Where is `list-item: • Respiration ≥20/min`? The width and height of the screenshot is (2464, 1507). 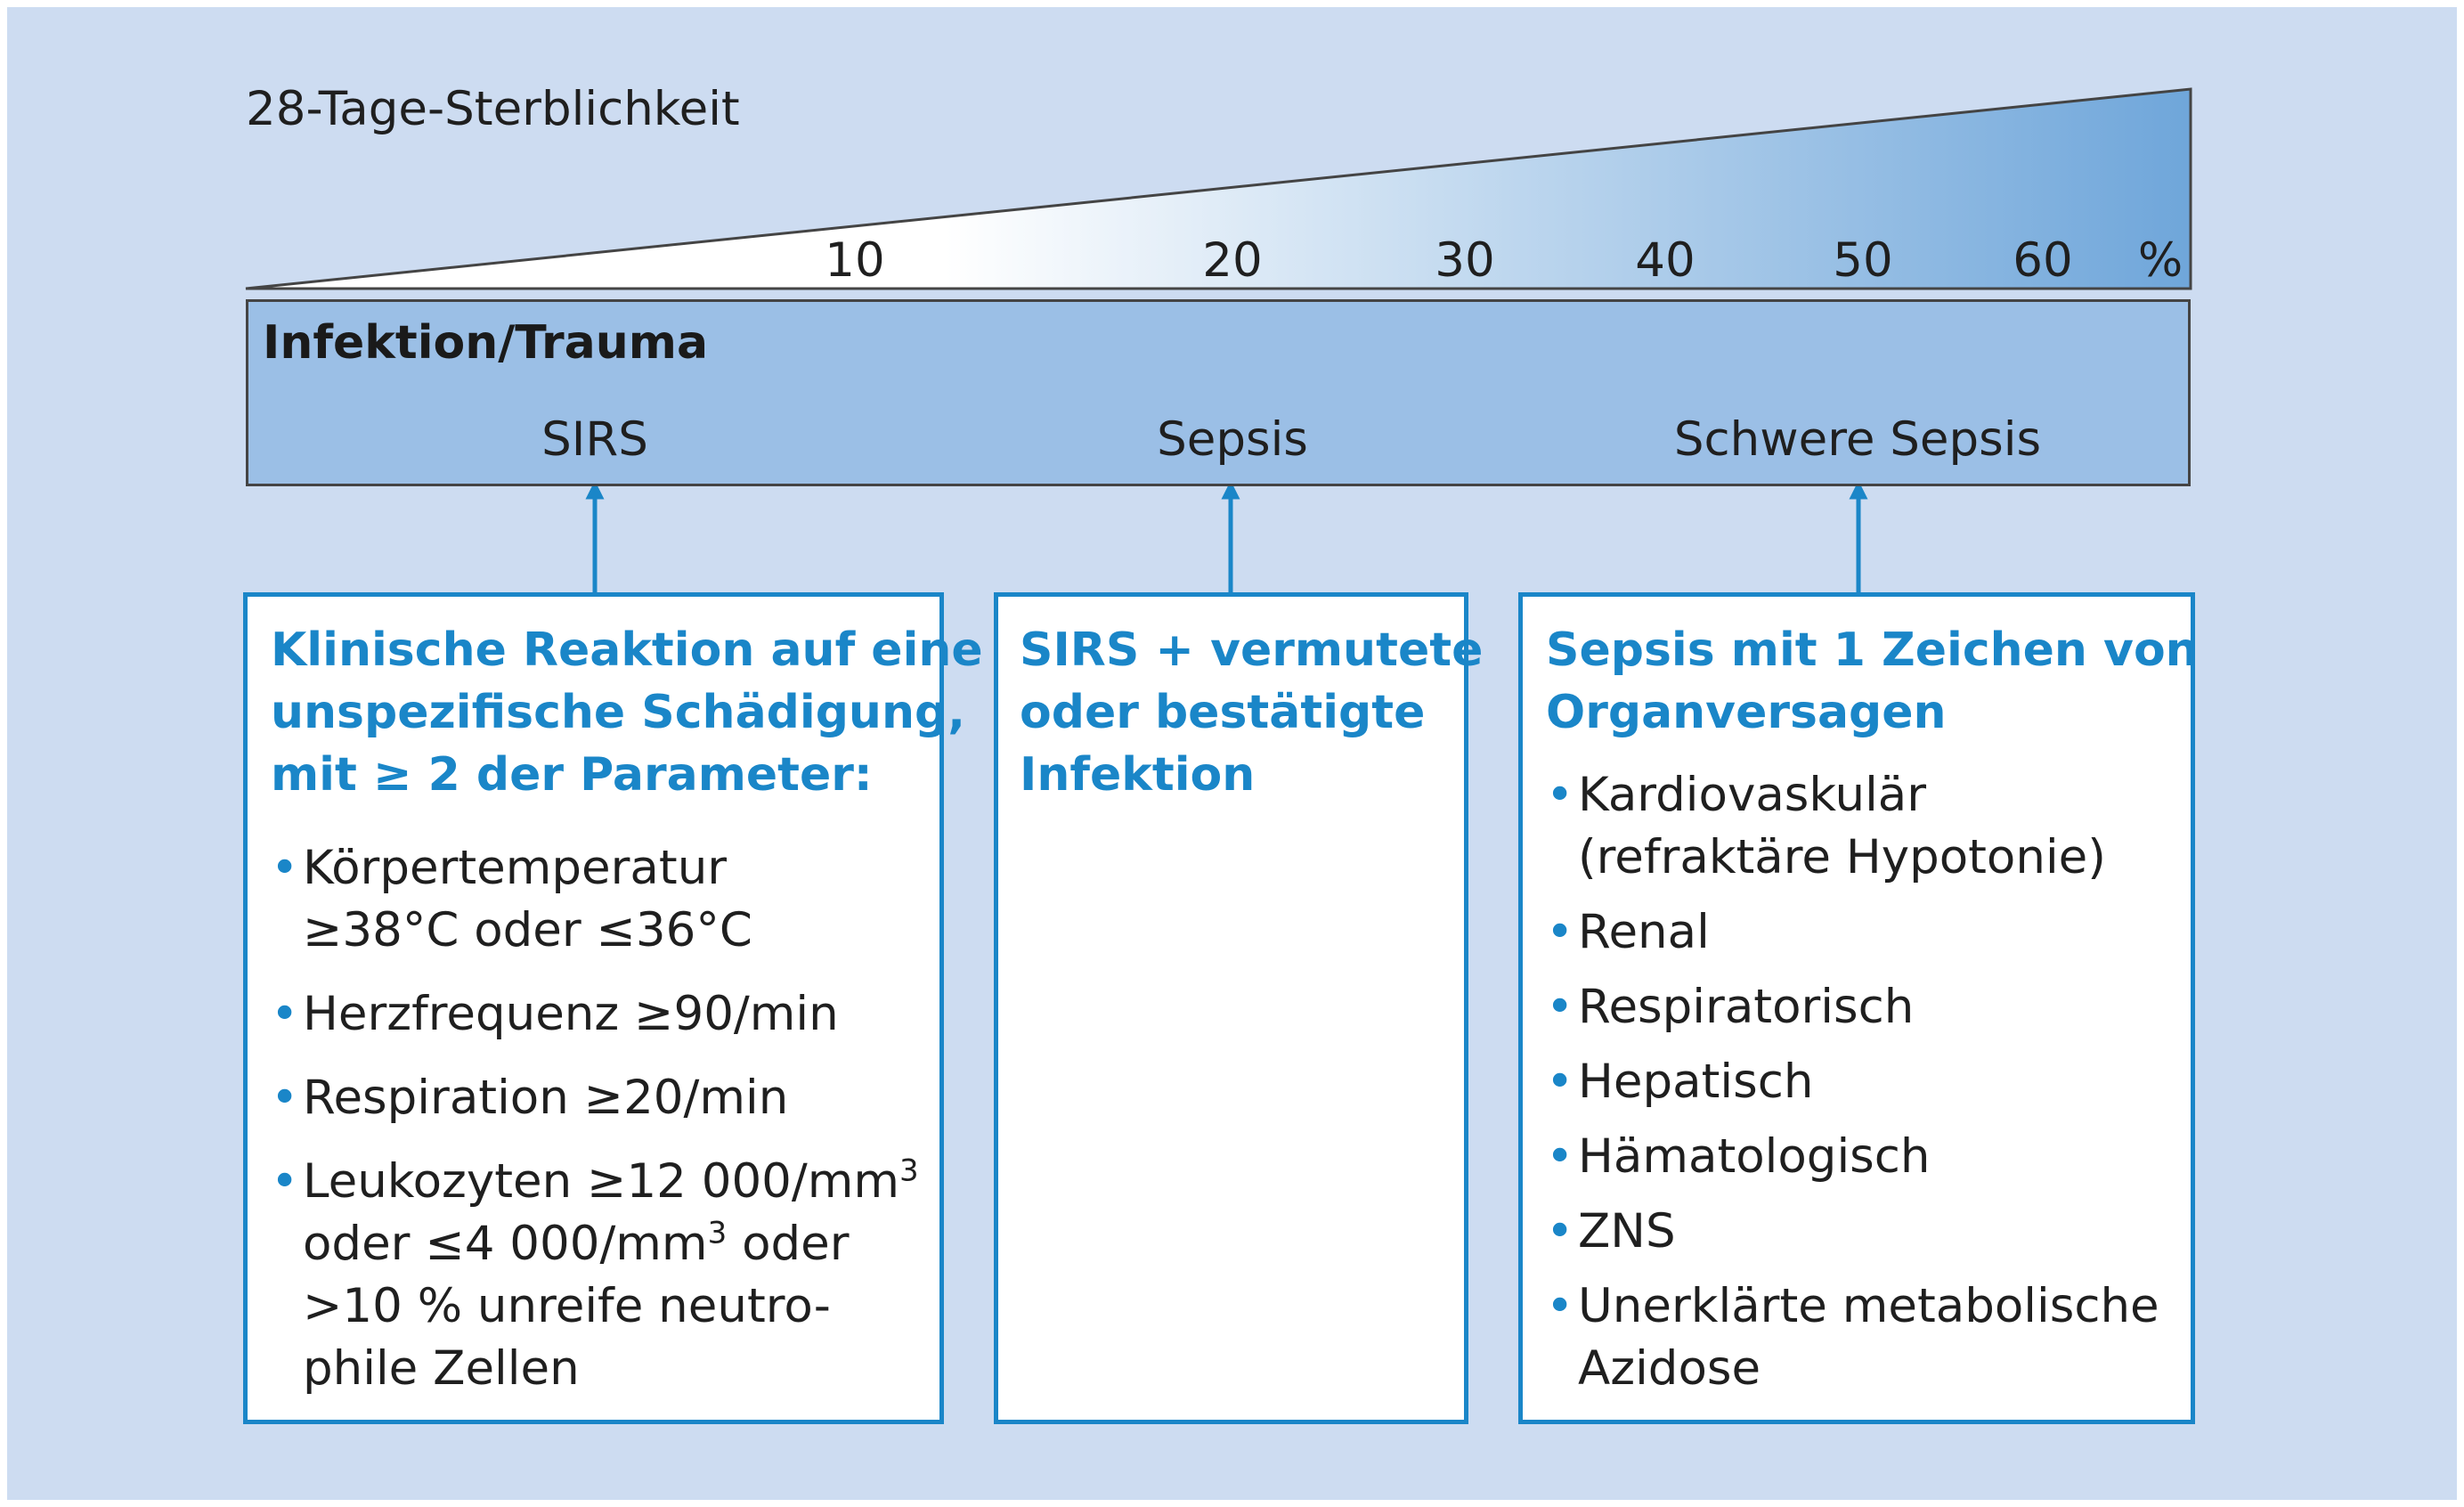 list-item: • Respiration ≥20/min is located at coordinates (530, 1098).